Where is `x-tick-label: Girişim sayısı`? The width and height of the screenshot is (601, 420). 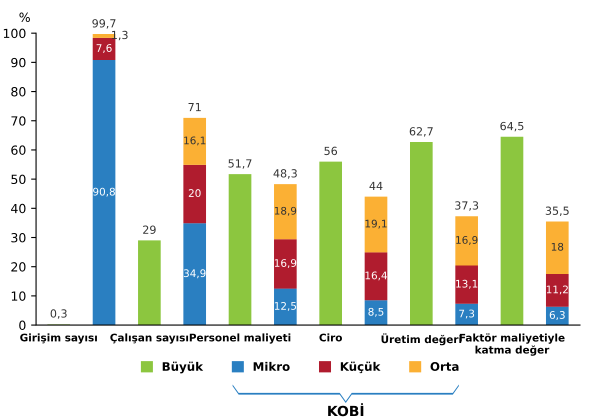
x-tick-label: Girişim sayısı is located at coordinates (58, 338).